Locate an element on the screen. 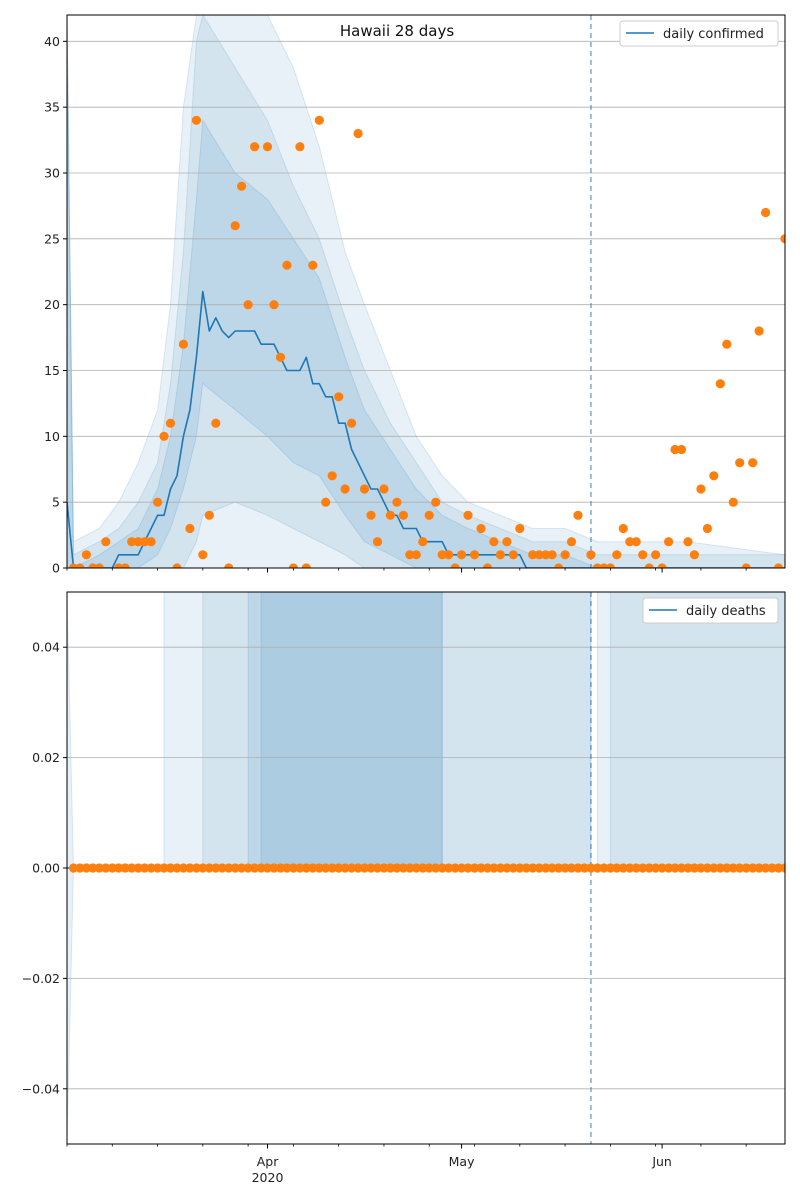  y-tick-label: 35 is located at coordinates (52, 107).